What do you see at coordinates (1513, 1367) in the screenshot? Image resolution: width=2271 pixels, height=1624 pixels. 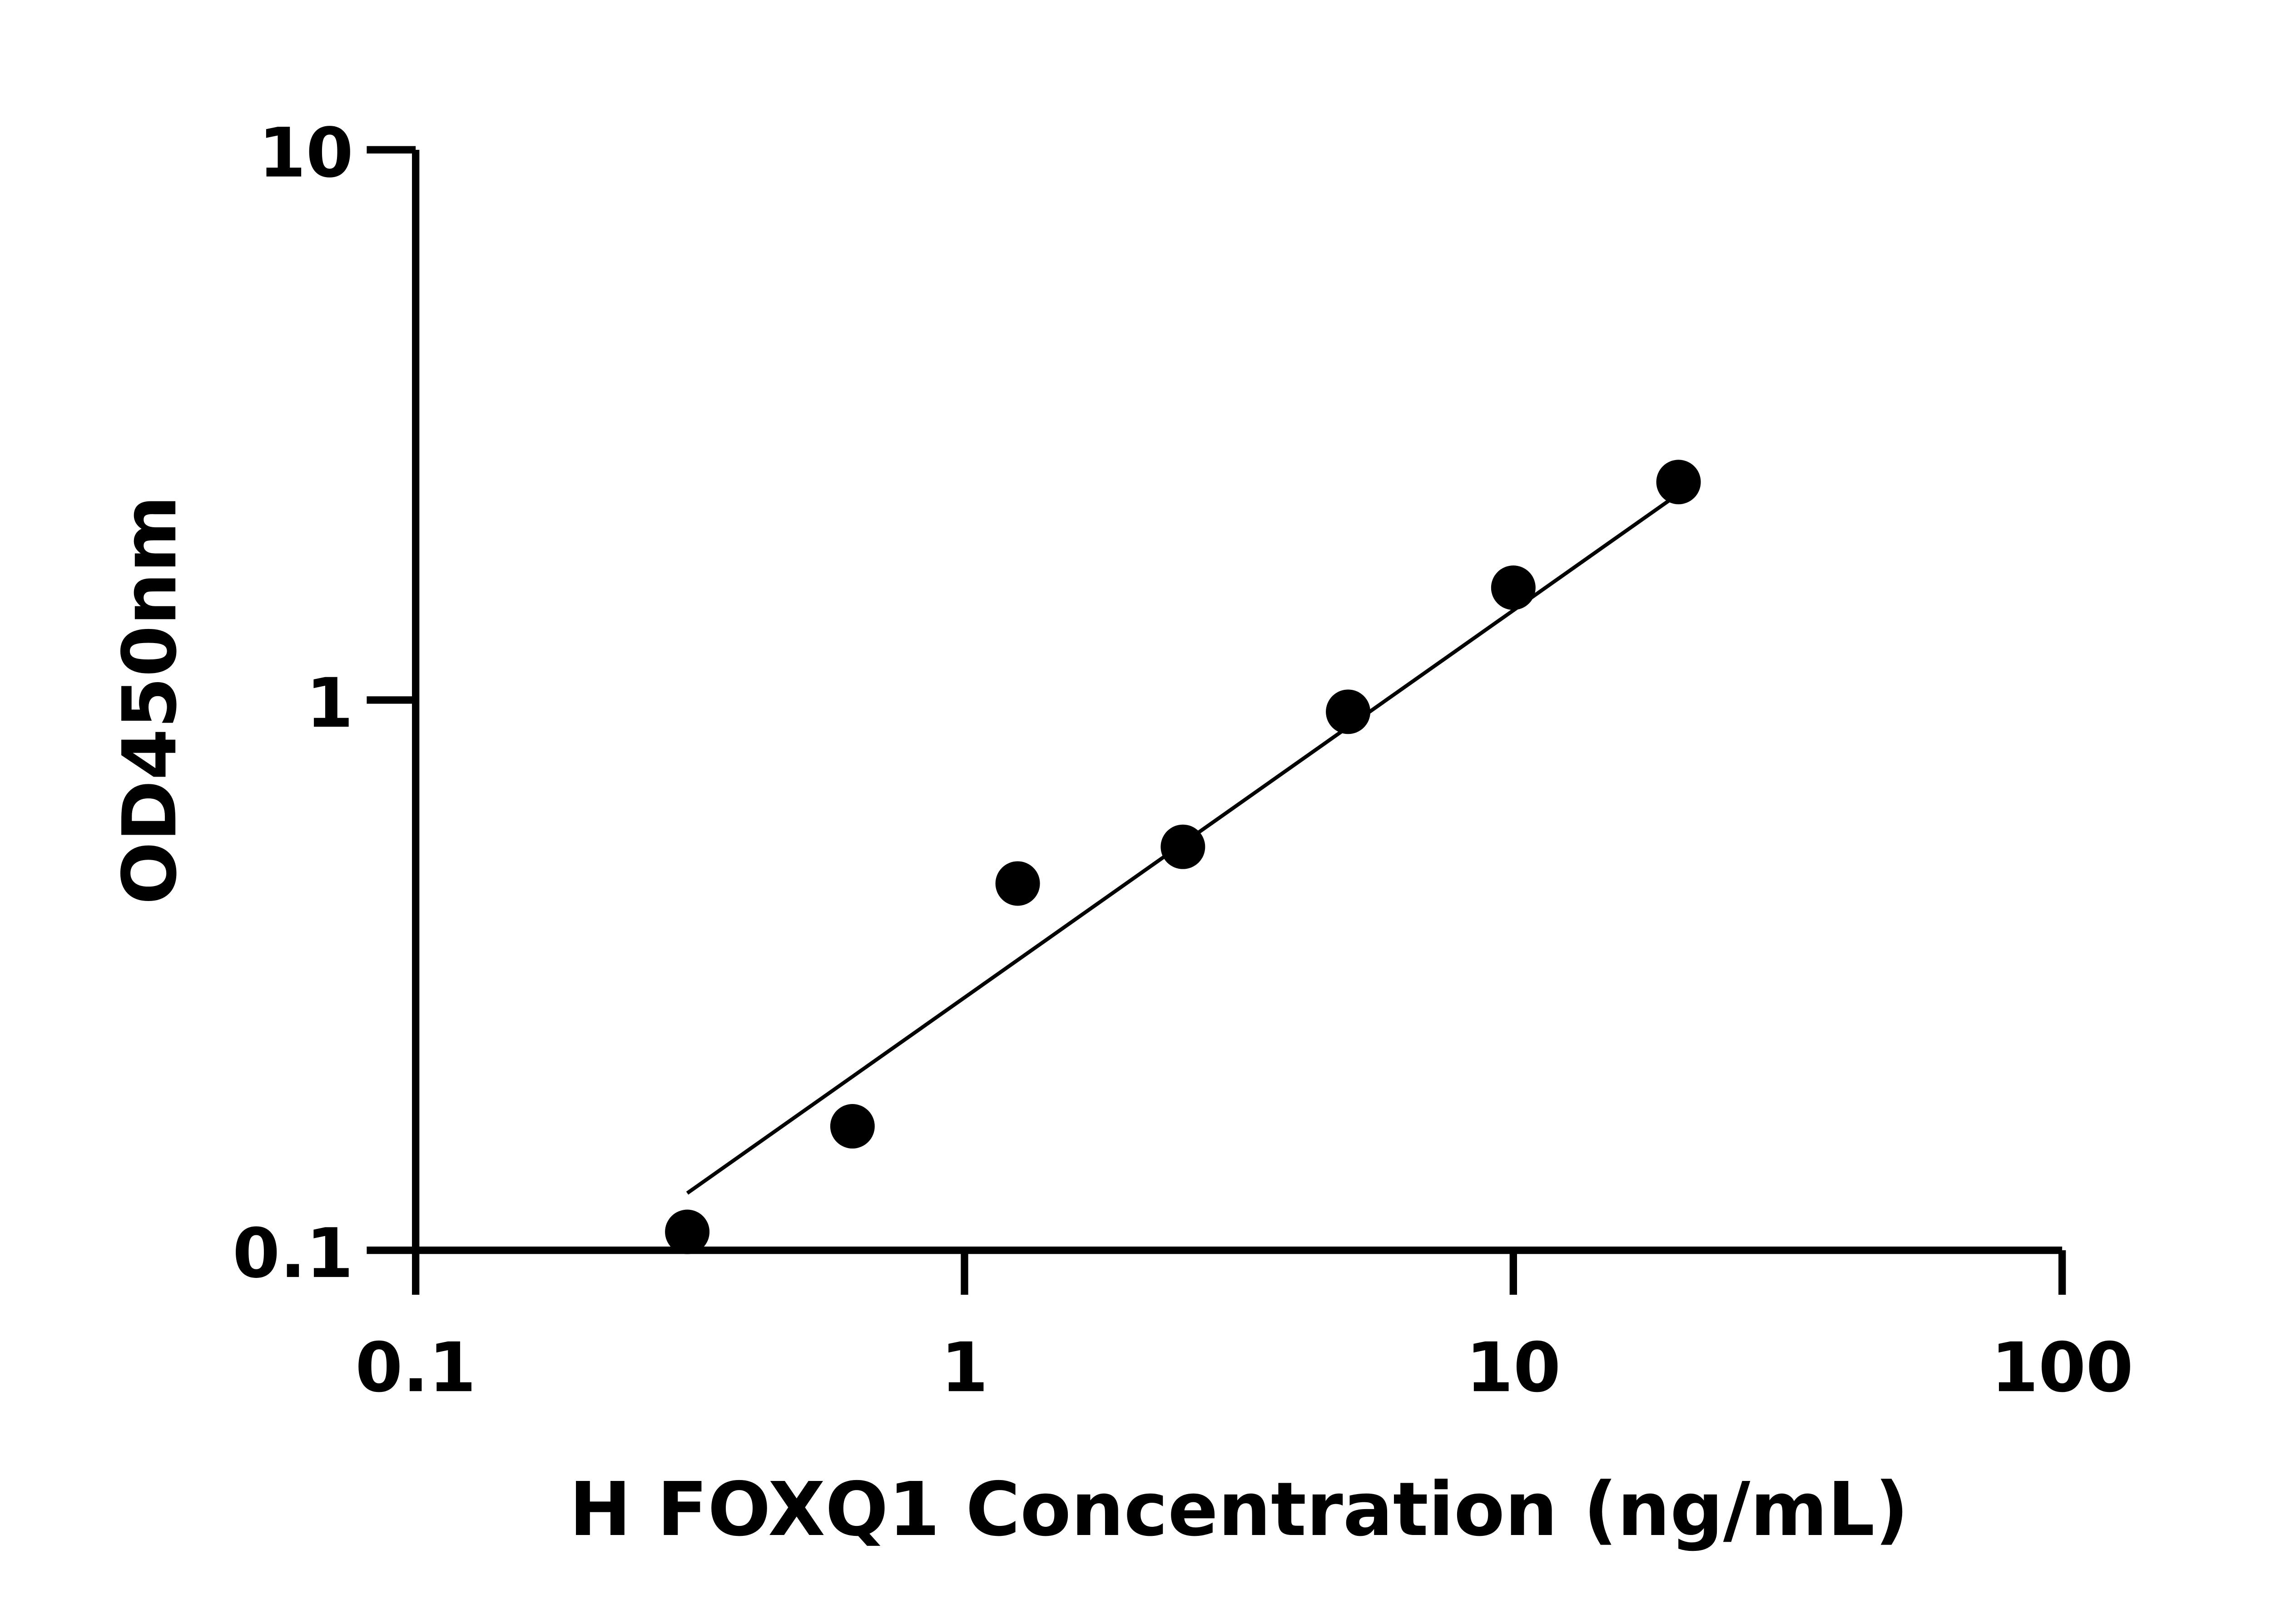 I see `x-tick-label: 10` at bounding box center [1513, 1367].